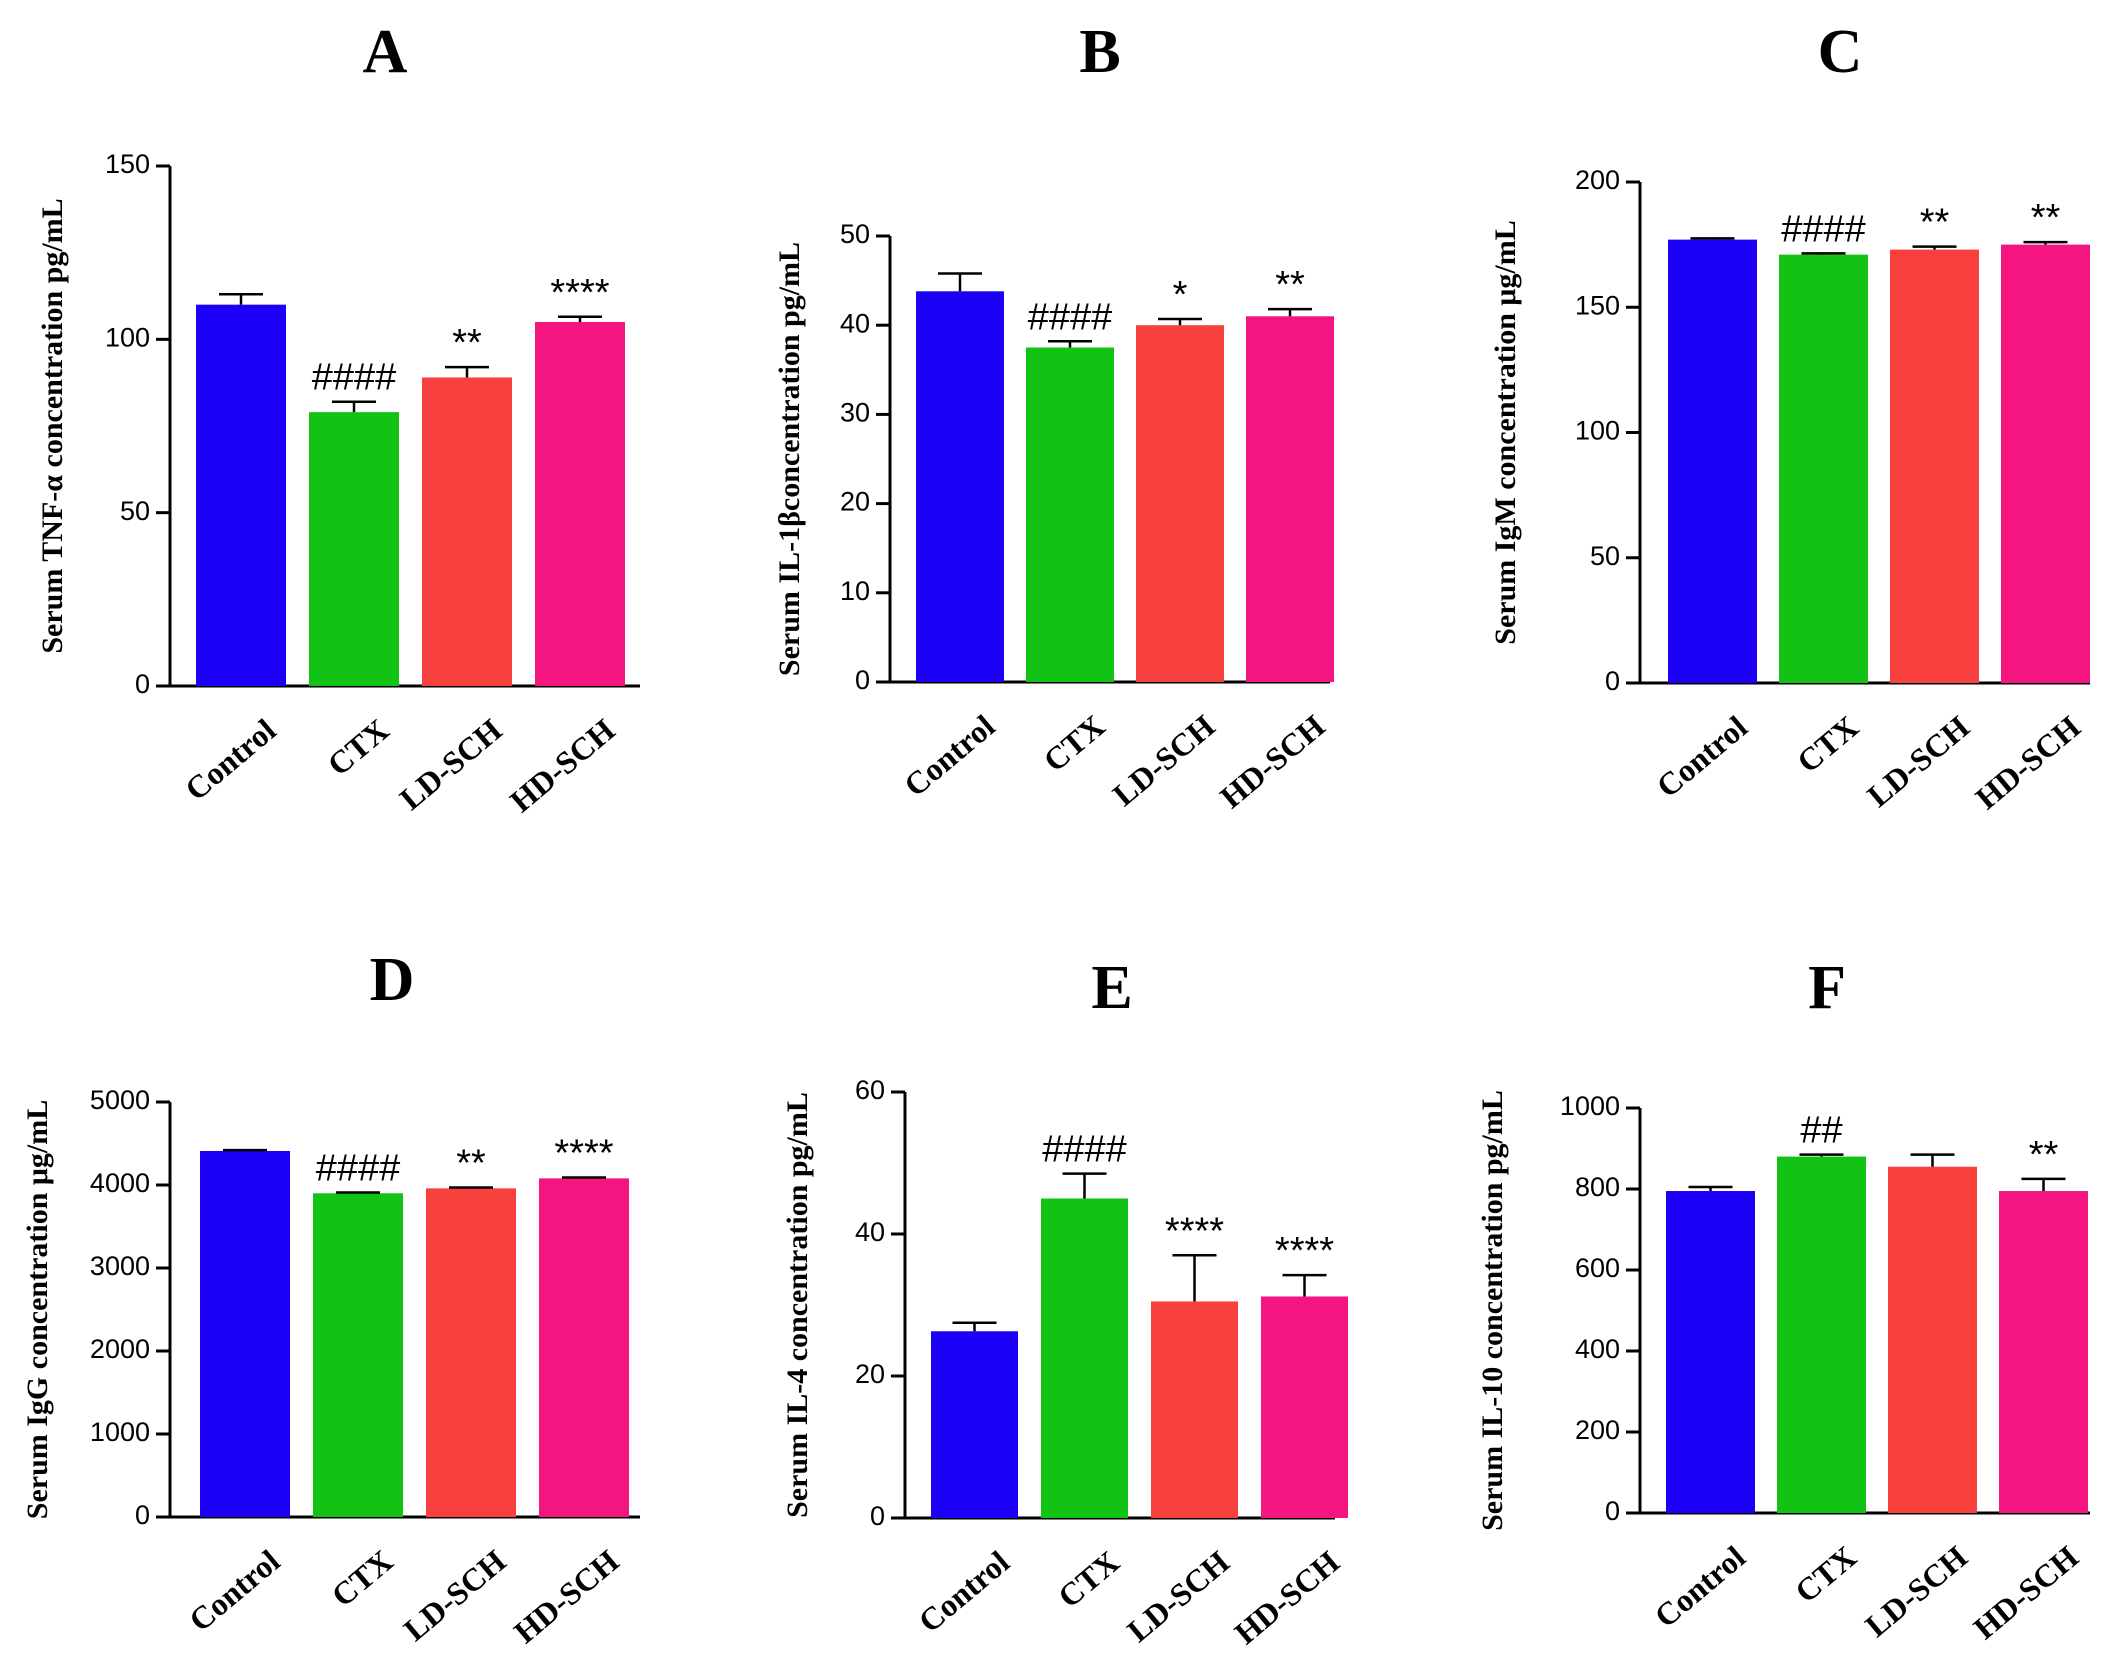 The image size is (2128, 1672). What do you see at coordinates (1821, 1131) in the screenshot?
I see `significance-label: ##` at bounding box center [1821, 1131].